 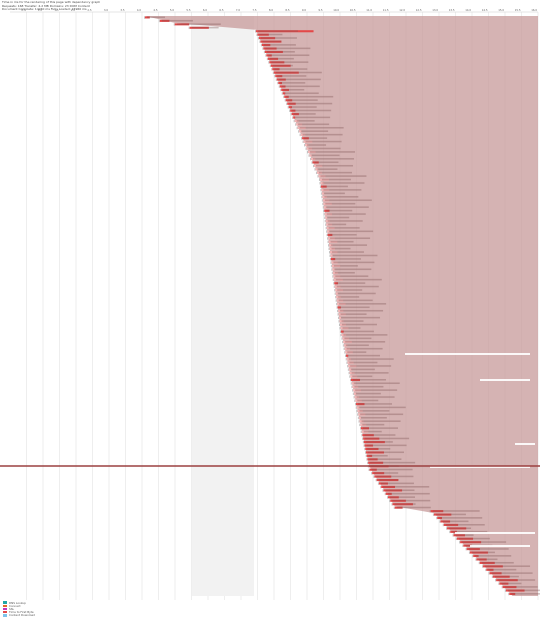 I want to click on legend-item: Content Download, so click(x=19, y=615).